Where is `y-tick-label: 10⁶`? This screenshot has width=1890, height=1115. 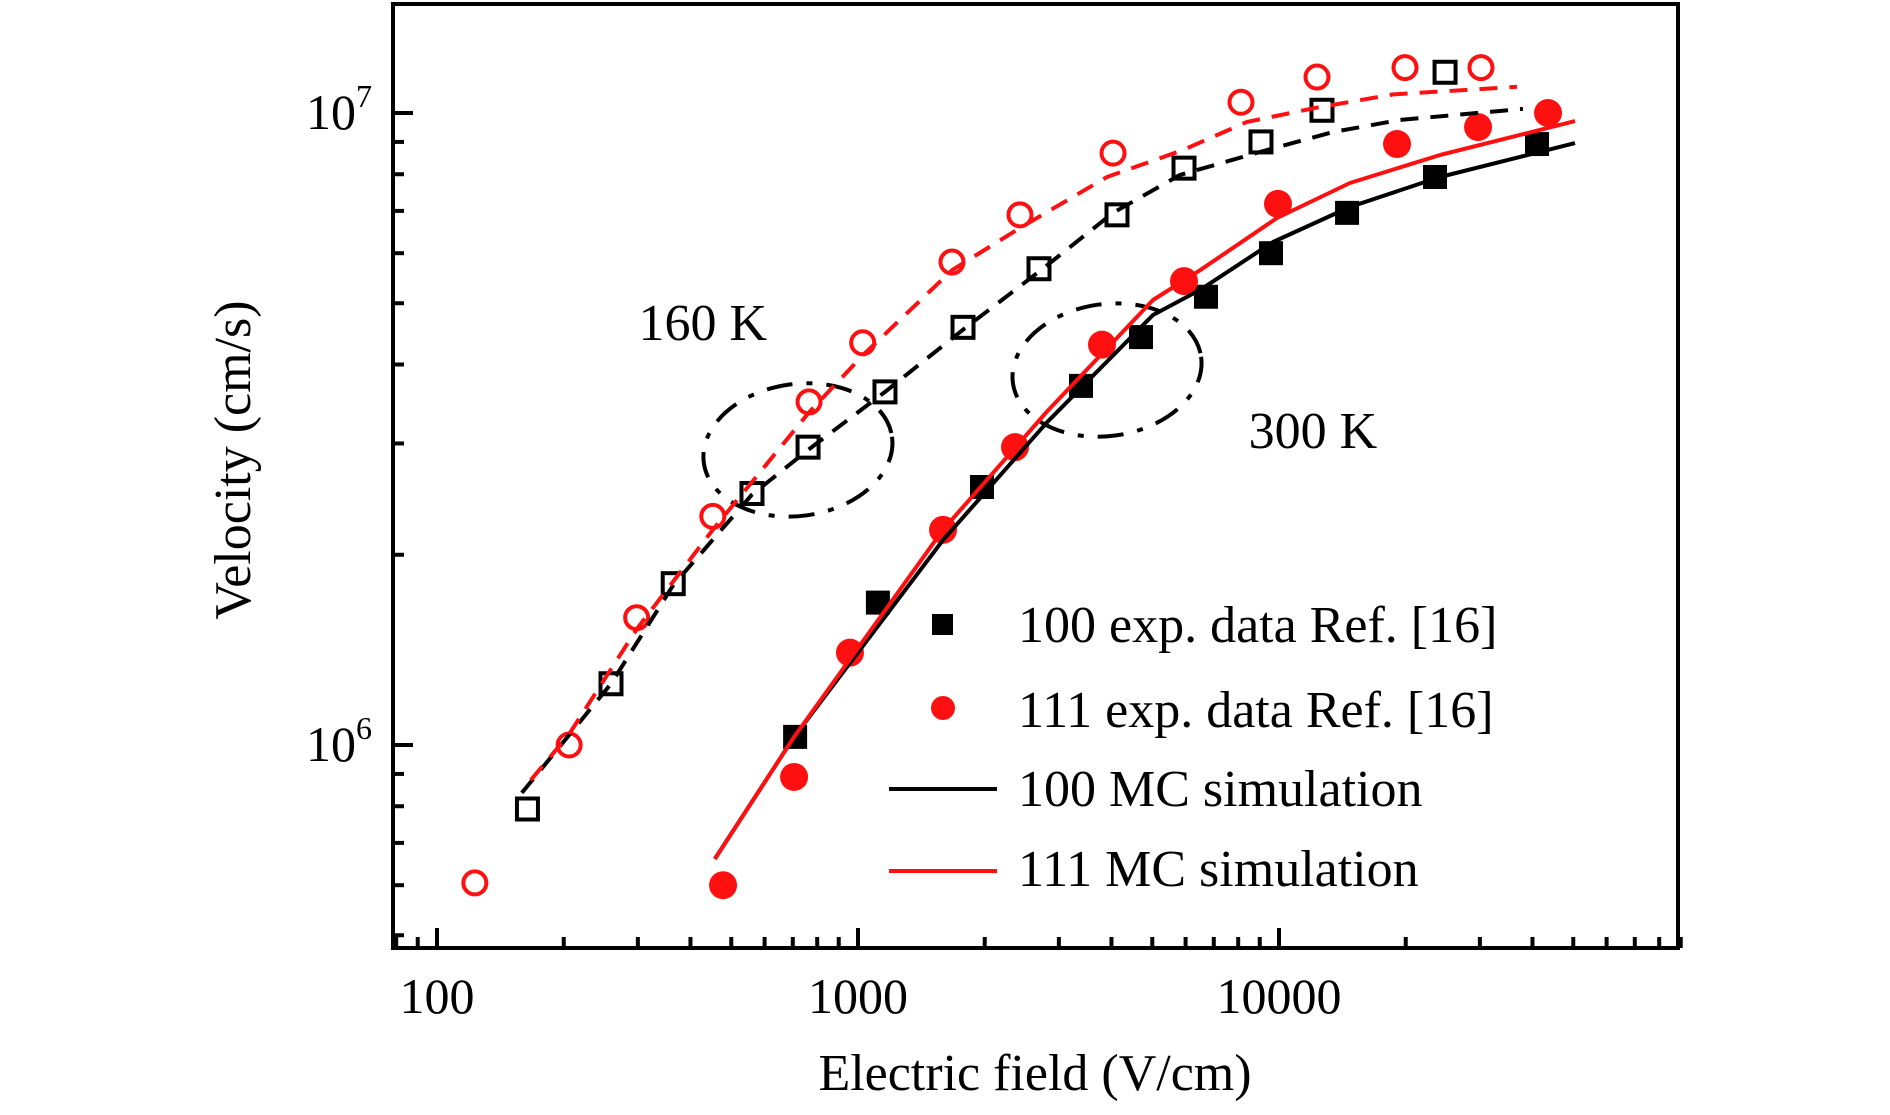
y-tick-label: 10⁶ is located at coordinates (339, 741).